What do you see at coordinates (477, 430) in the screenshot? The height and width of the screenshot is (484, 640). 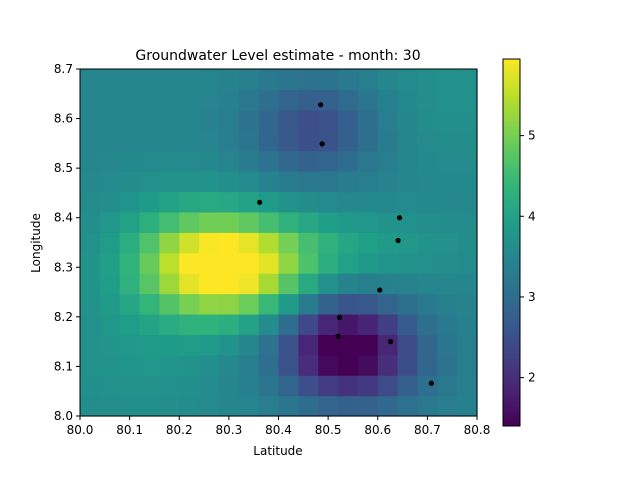 I see `x-tick-label: 80.8` at bounding box center [477, 430].